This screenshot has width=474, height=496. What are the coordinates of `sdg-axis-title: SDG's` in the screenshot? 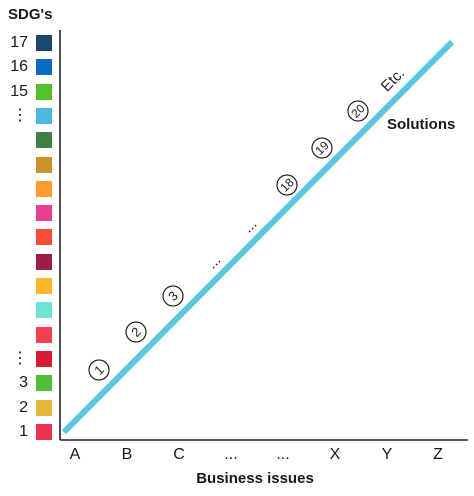 It's located at (30, 14).